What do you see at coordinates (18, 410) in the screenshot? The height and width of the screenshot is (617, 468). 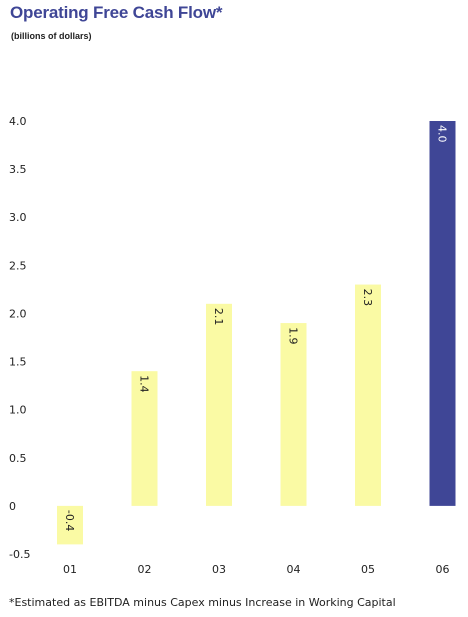 I see `y-tick-label: 1.0` at bounding box center [18, 410].